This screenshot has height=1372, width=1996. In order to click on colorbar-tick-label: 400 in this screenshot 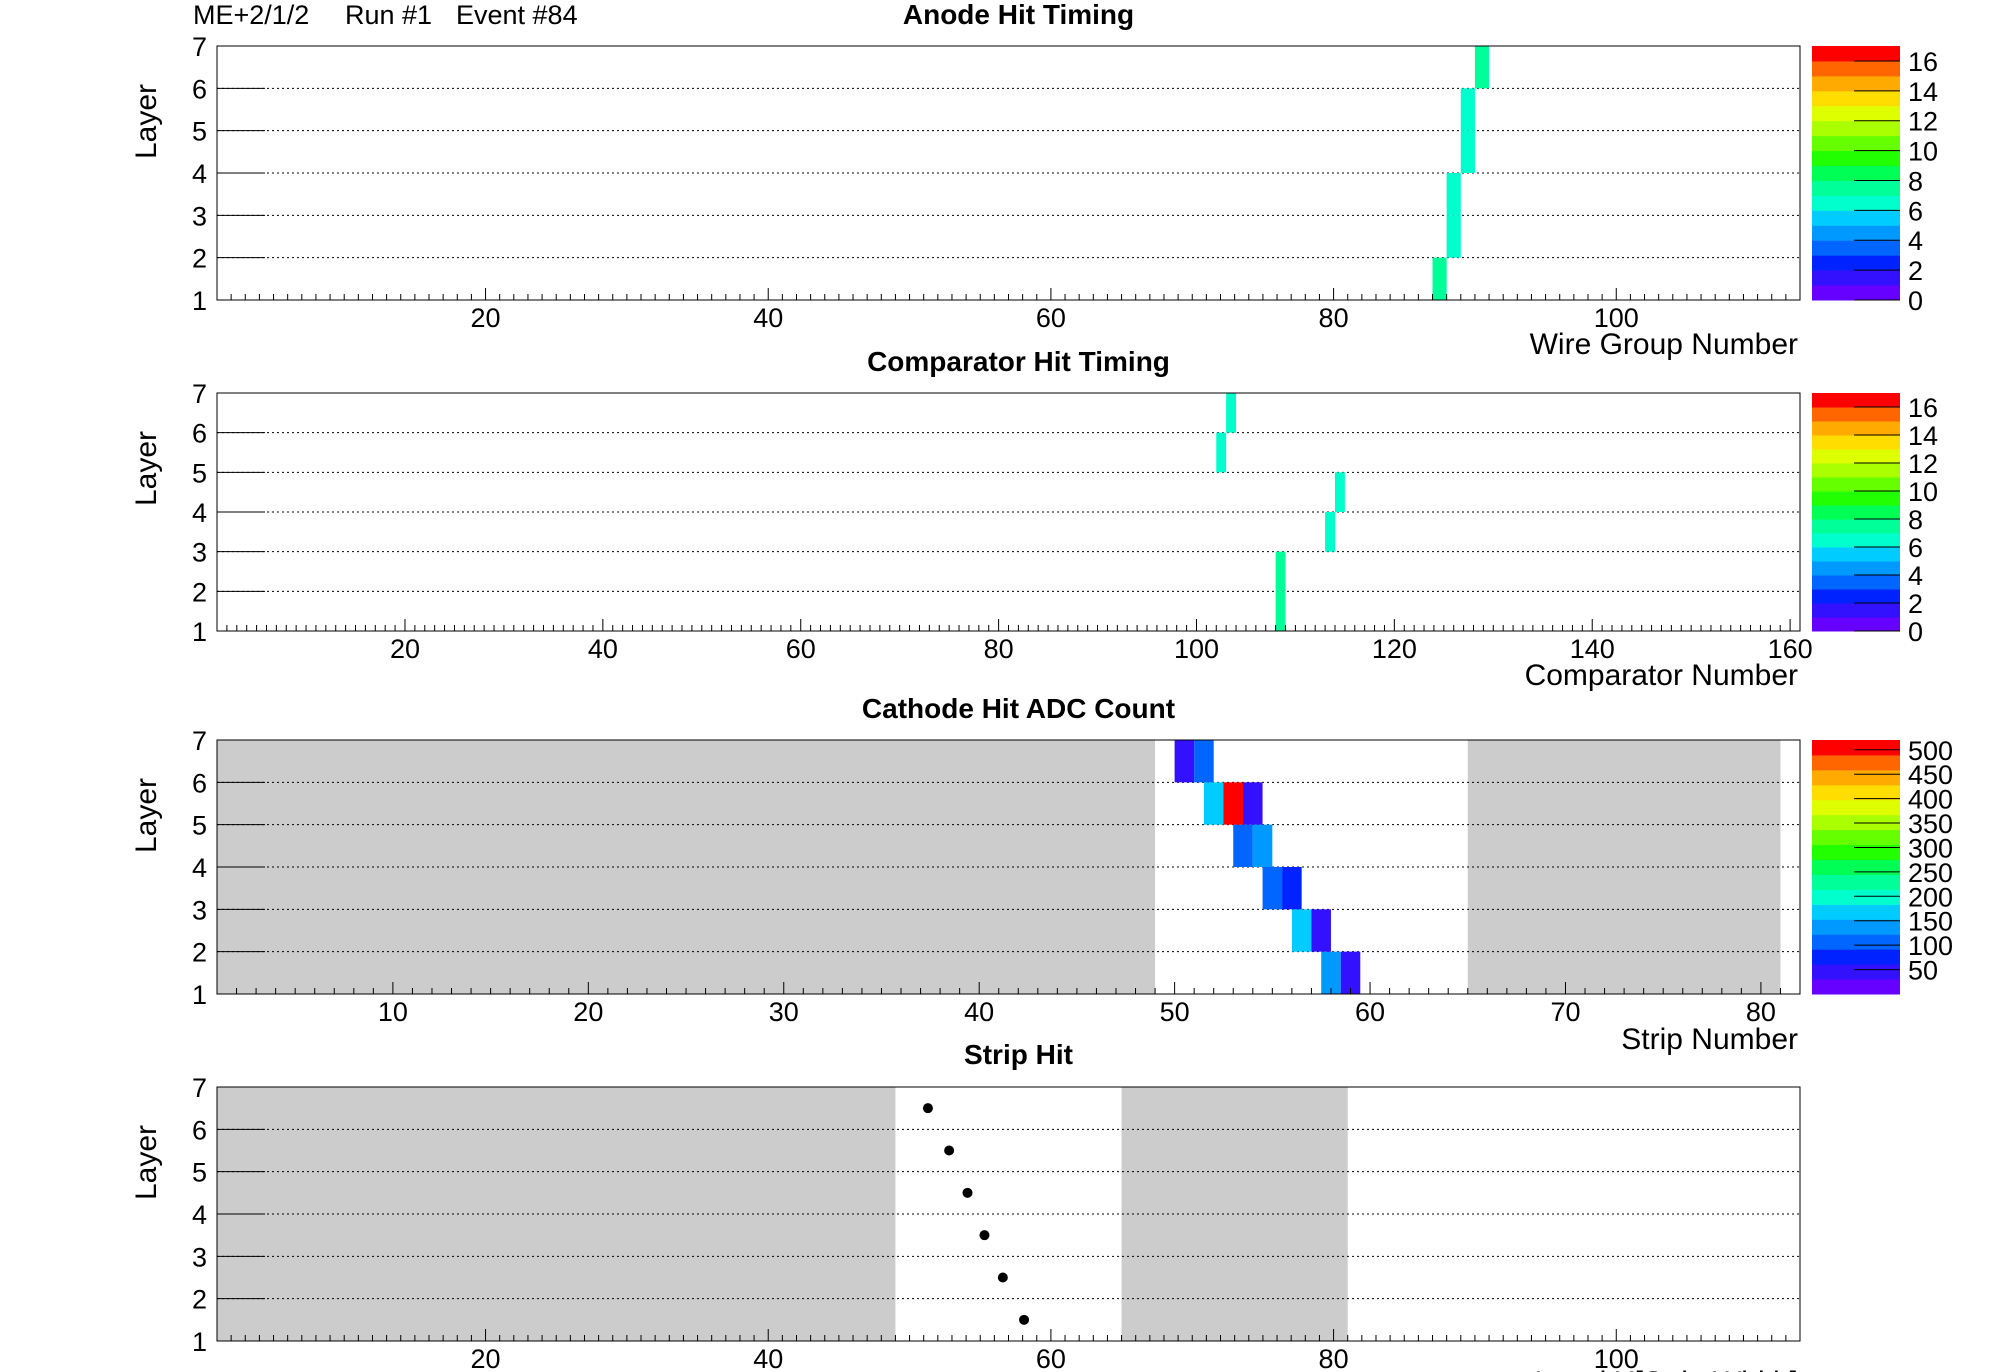, I will do `click(1930, 800)`.